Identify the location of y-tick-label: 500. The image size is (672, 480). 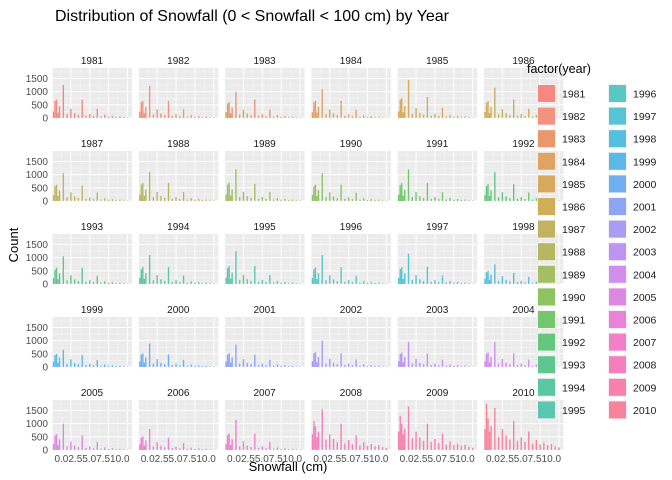
(39, 188).